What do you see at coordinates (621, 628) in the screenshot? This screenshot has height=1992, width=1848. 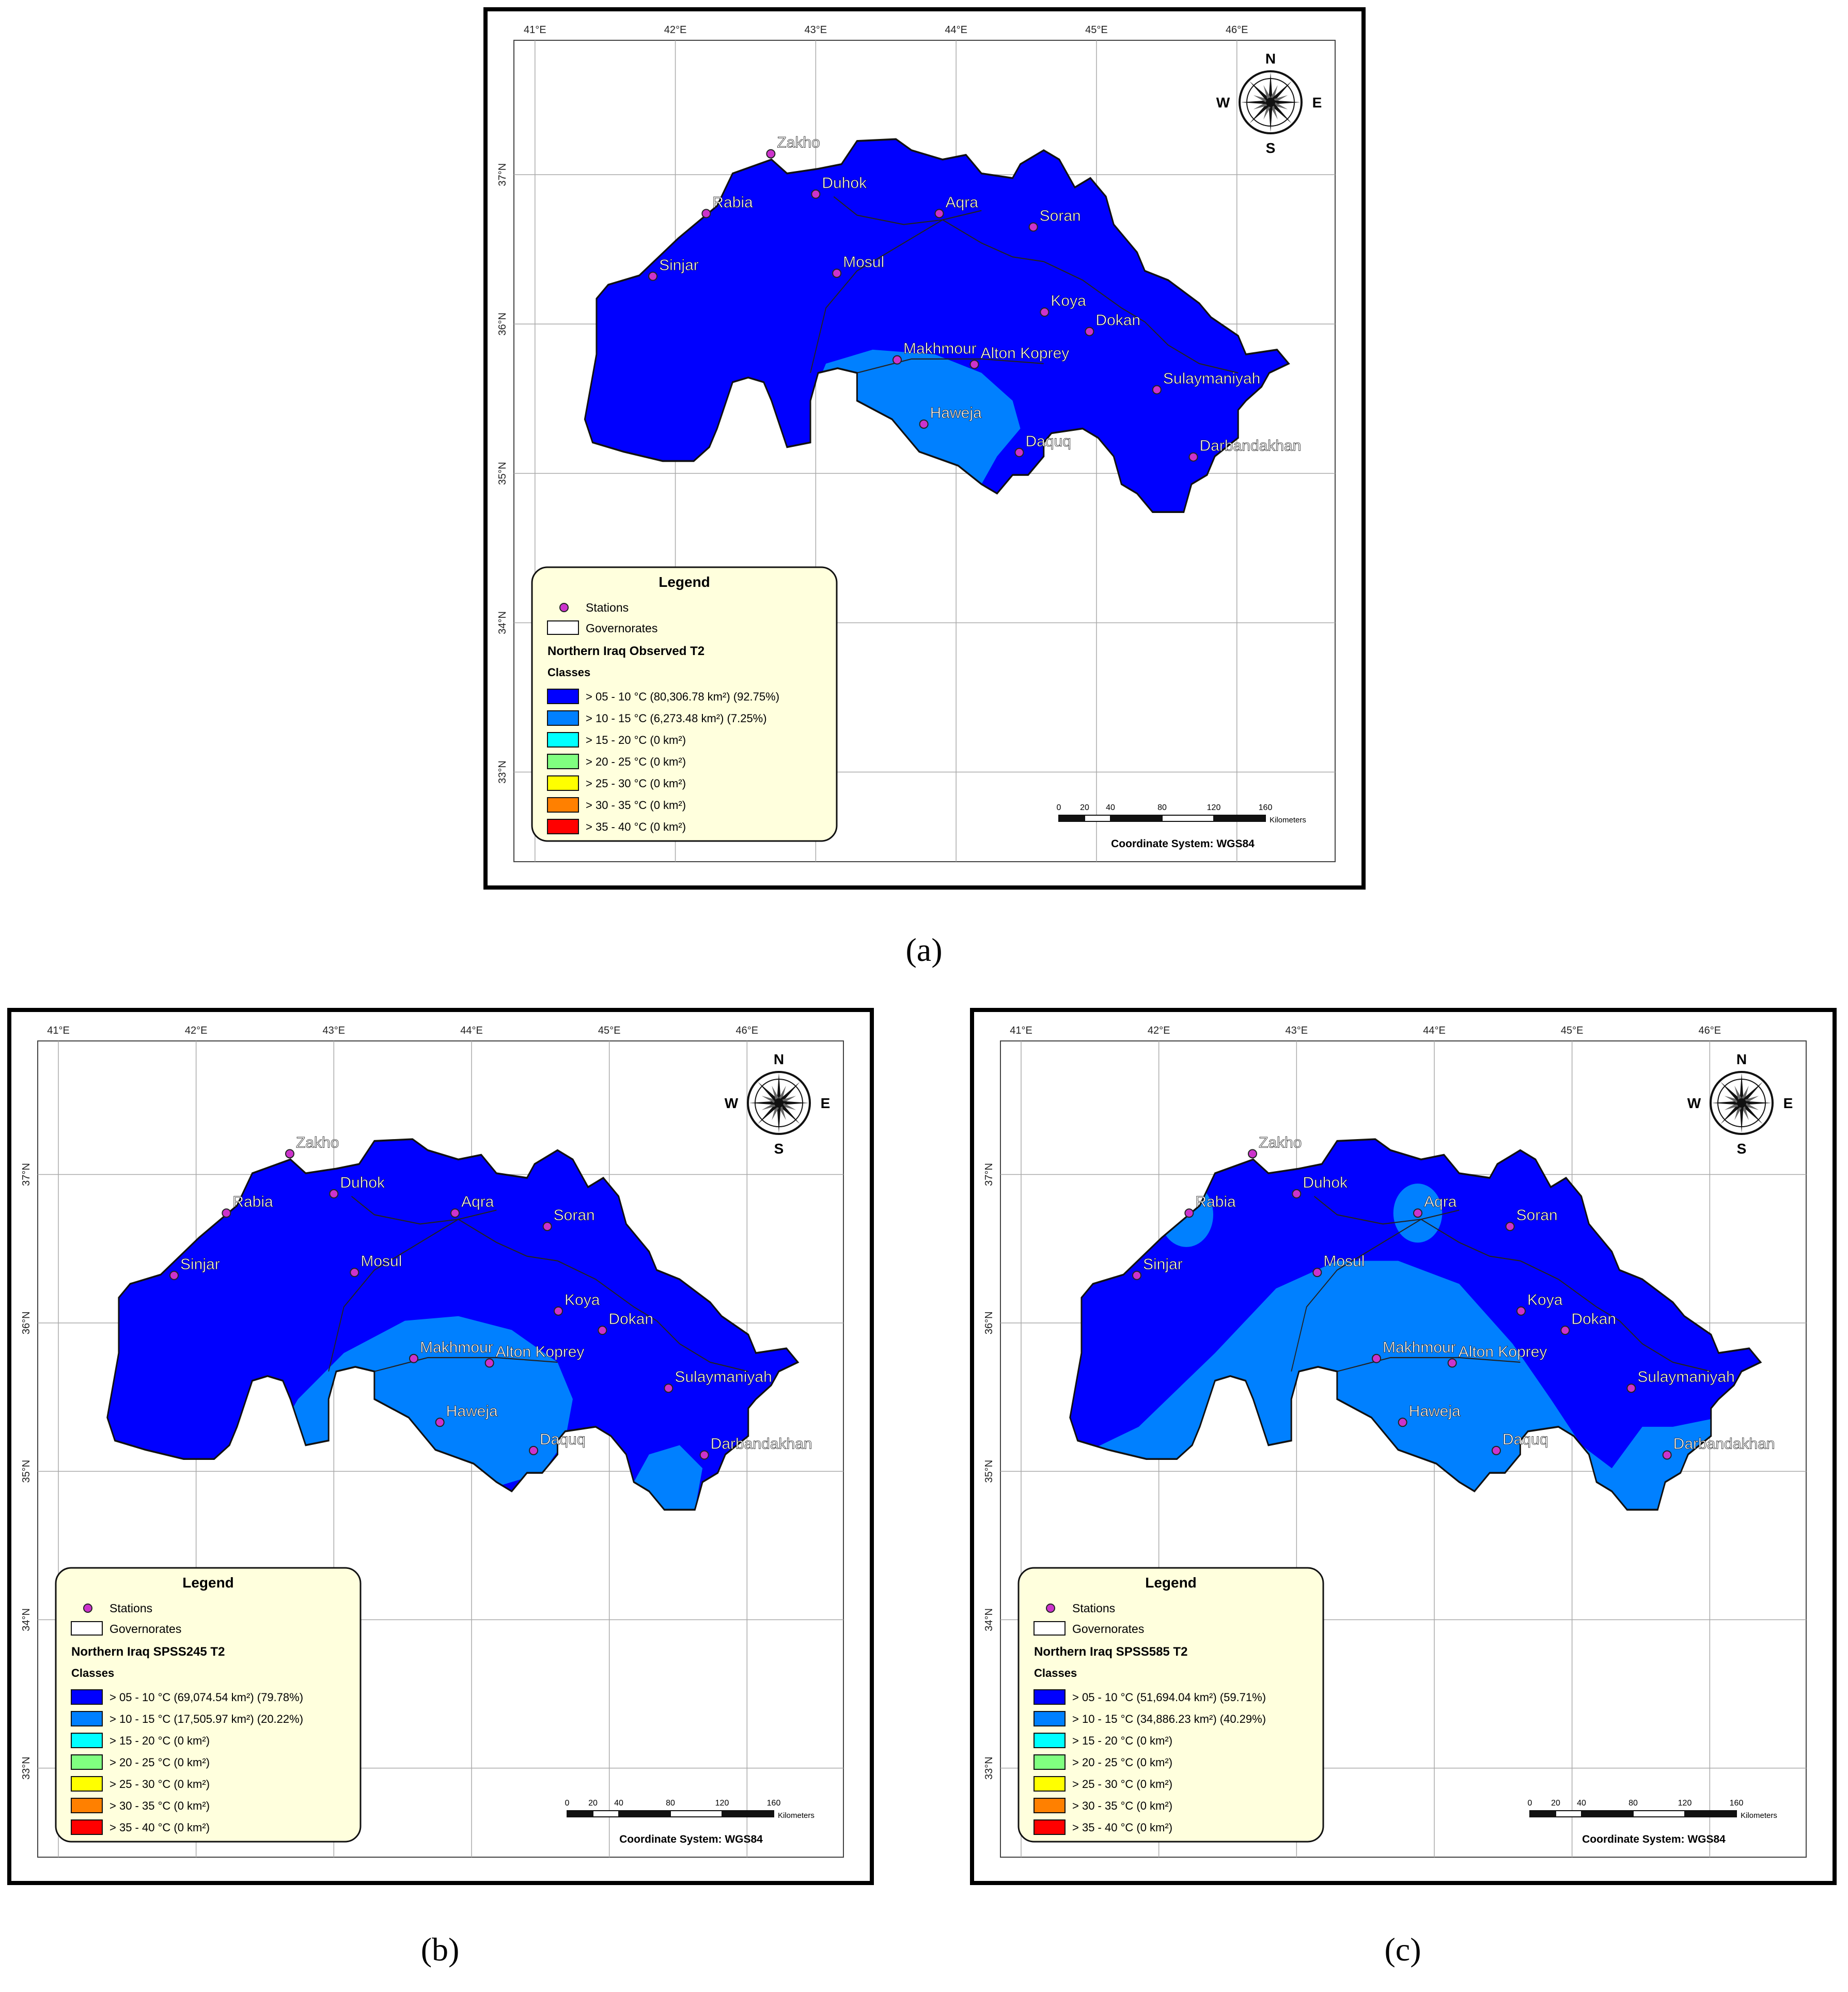 I see `legend-governorates-label: Governorates` at bounding box center [621, 628].